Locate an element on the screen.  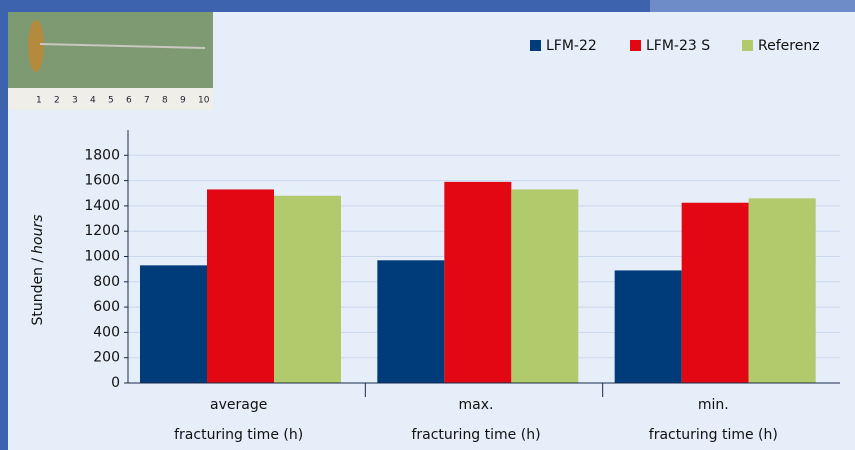
legend-label: LFM-23 S is located at coordinates (678, 46).